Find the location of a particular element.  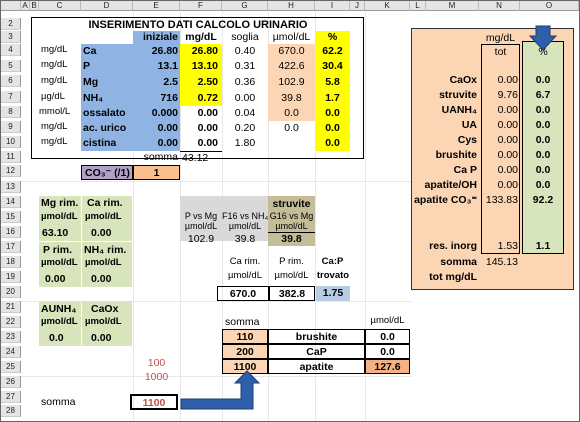

mgdl-value: 13.10 is located at coordinates (201, 67).